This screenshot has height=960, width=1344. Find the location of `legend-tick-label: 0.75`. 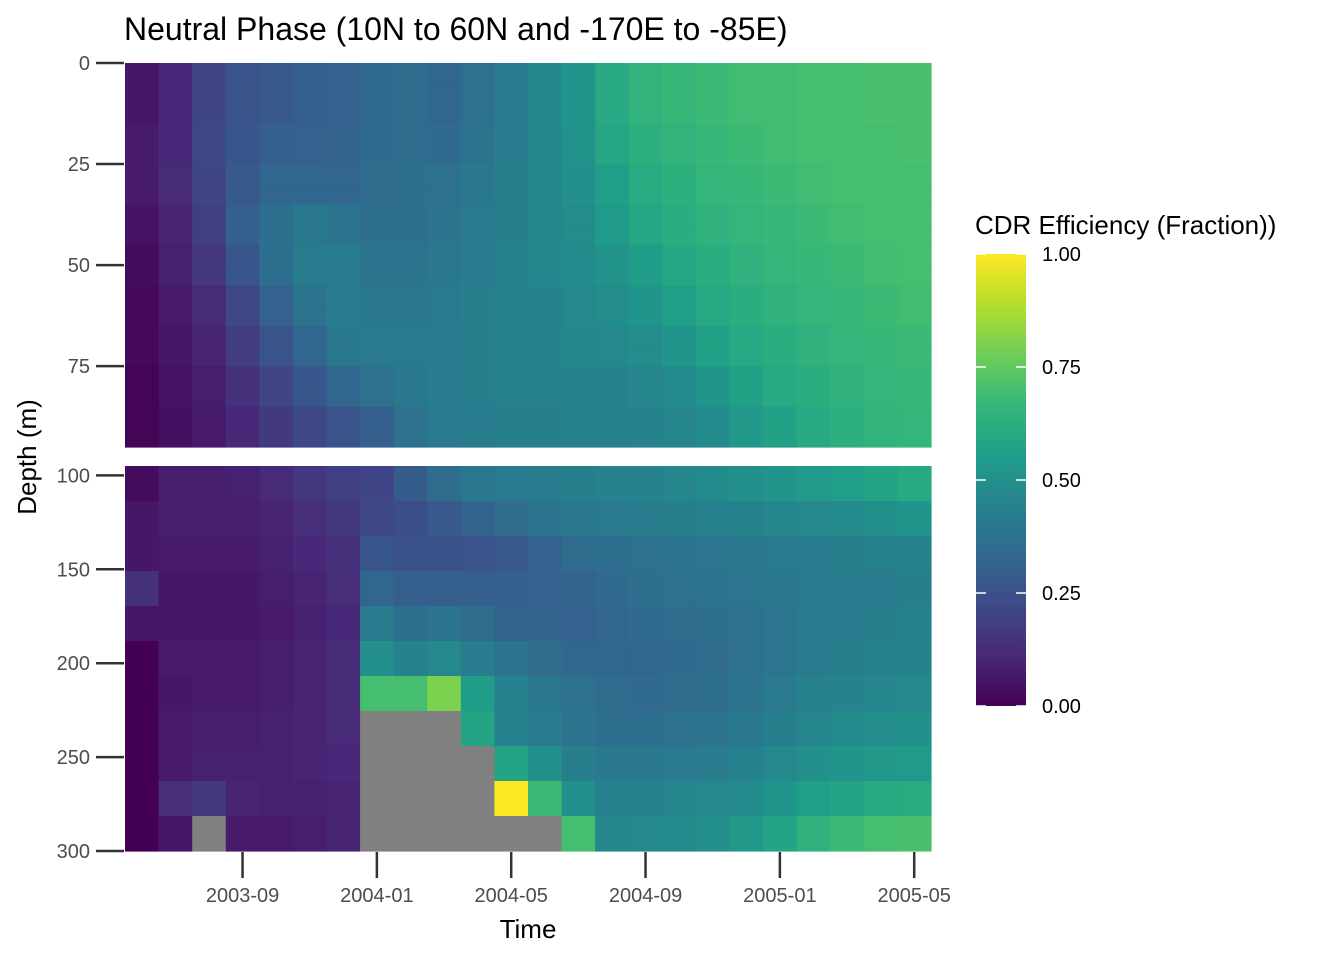

legend-tick-label: 0.75 is located at coordinates (1061, 368).